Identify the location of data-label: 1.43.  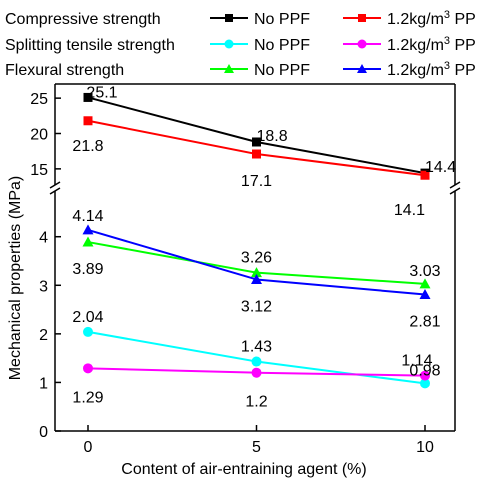
(256, 347).